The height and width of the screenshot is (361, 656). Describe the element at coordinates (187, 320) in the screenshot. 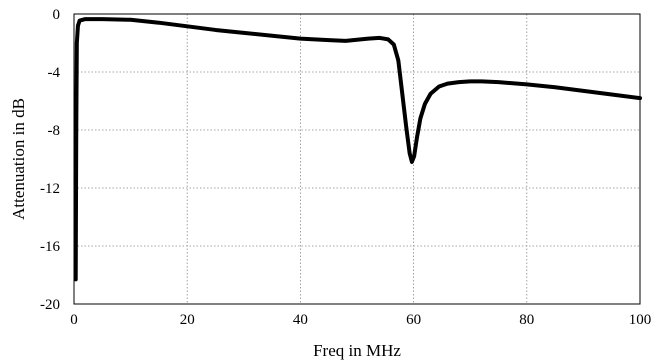

I see `x-tick-label: 20` at that location.